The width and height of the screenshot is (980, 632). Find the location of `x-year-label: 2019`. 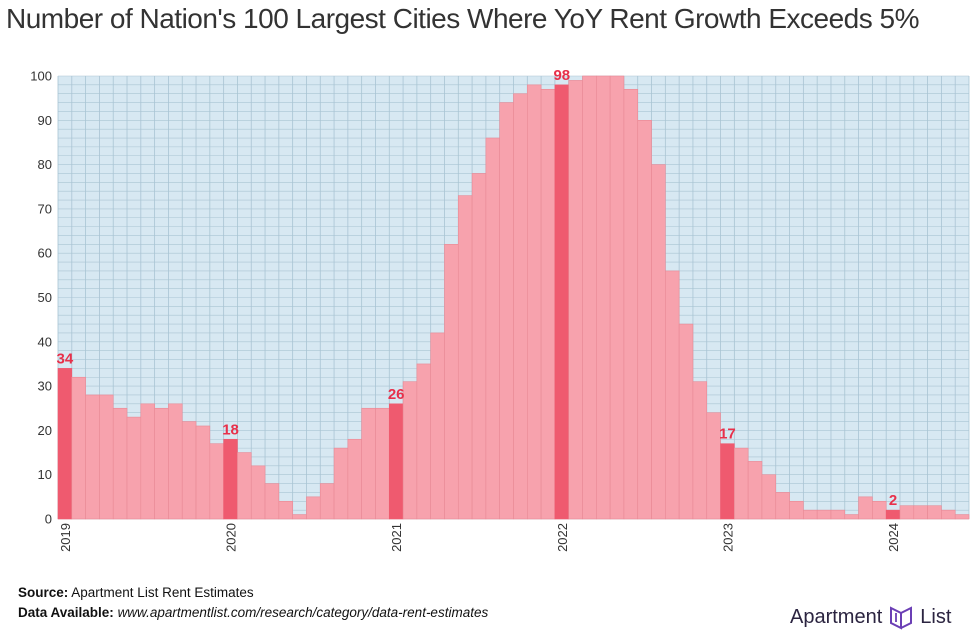

x-year-label: 2019 is located at coordinates (65, 537).